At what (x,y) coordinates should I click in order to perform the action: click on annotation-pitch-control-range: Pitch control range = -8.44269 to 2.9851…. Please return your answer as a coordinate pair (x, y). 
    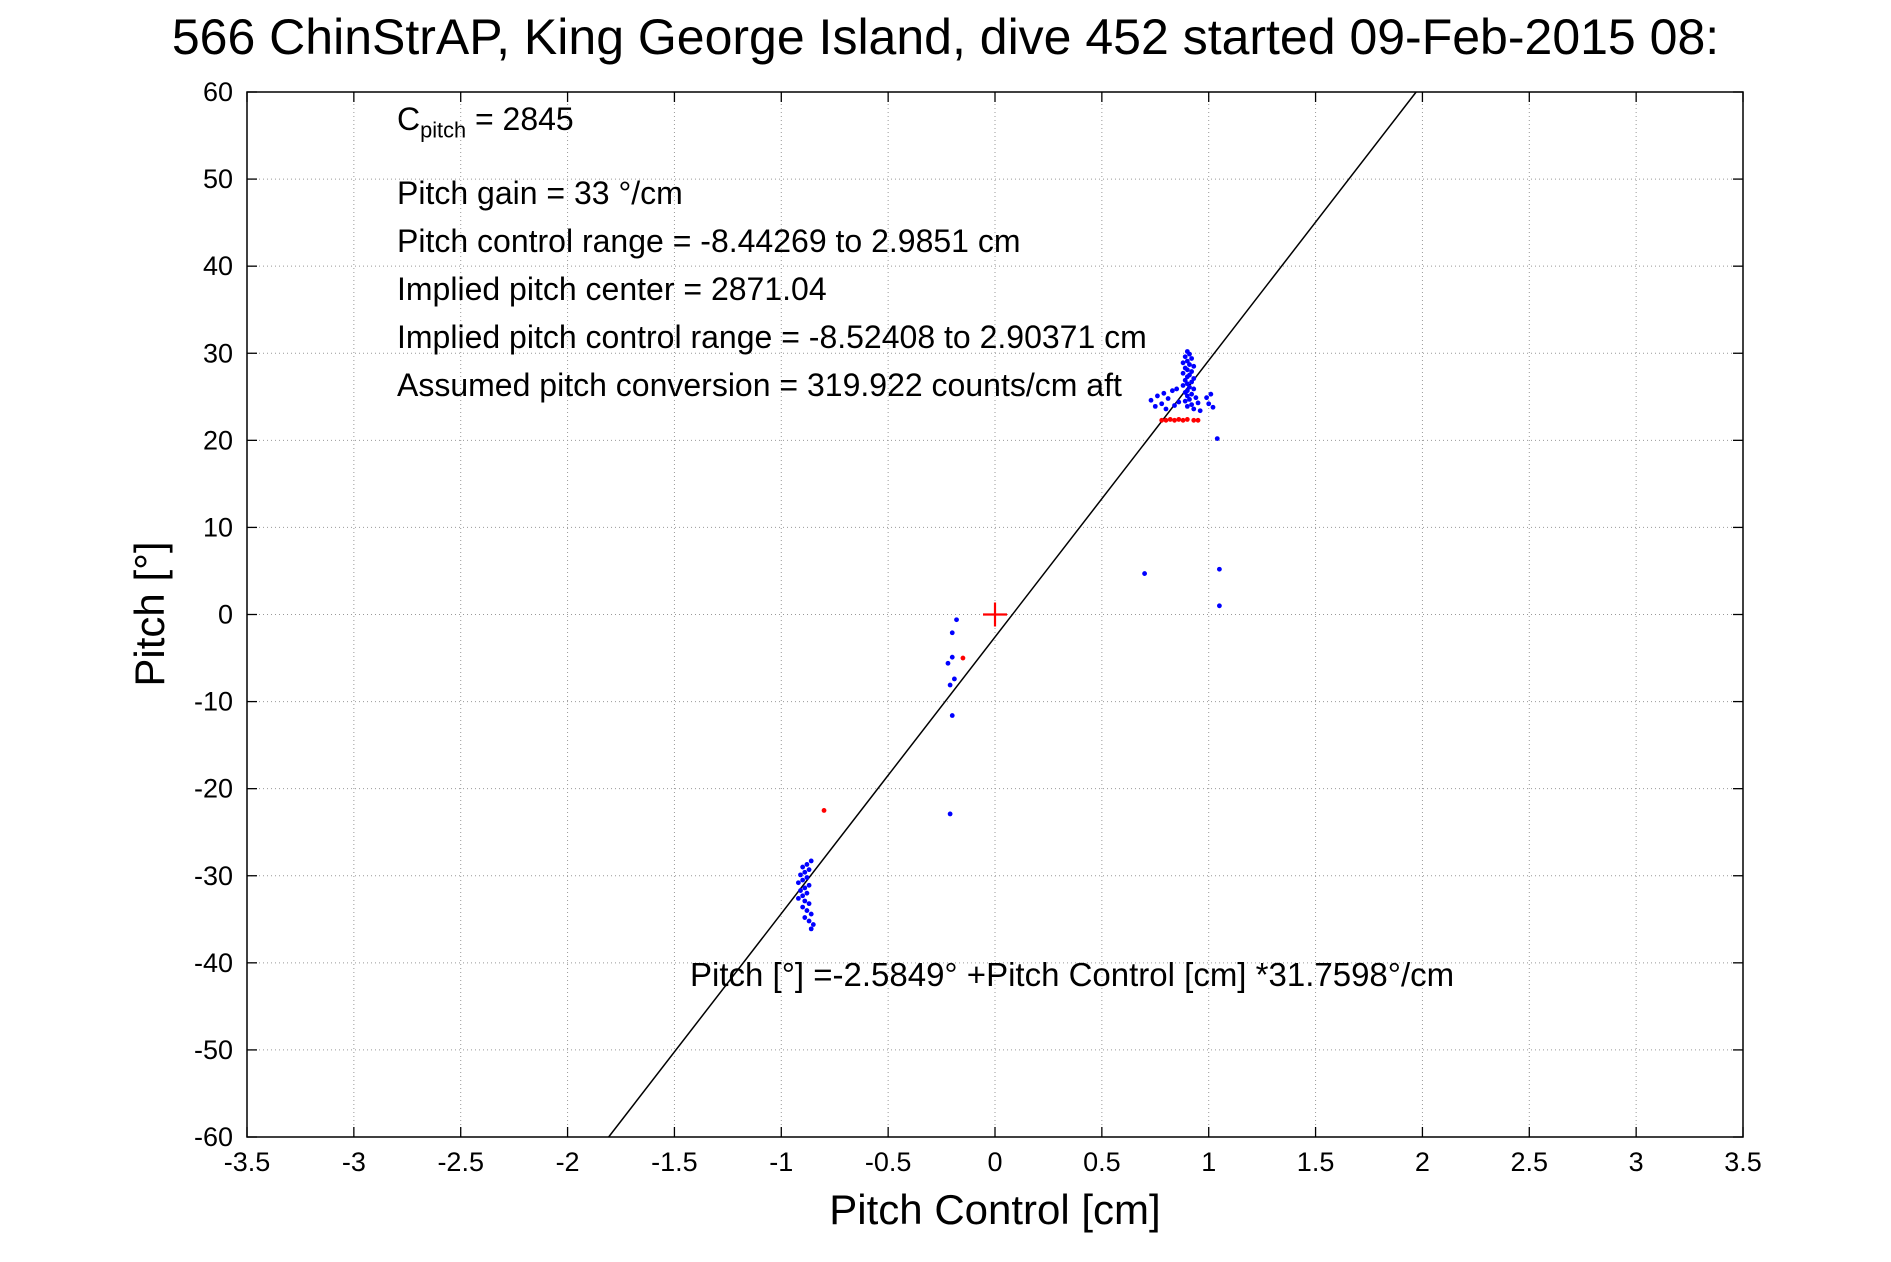
    Looking at the image, I should click on (709, 241).